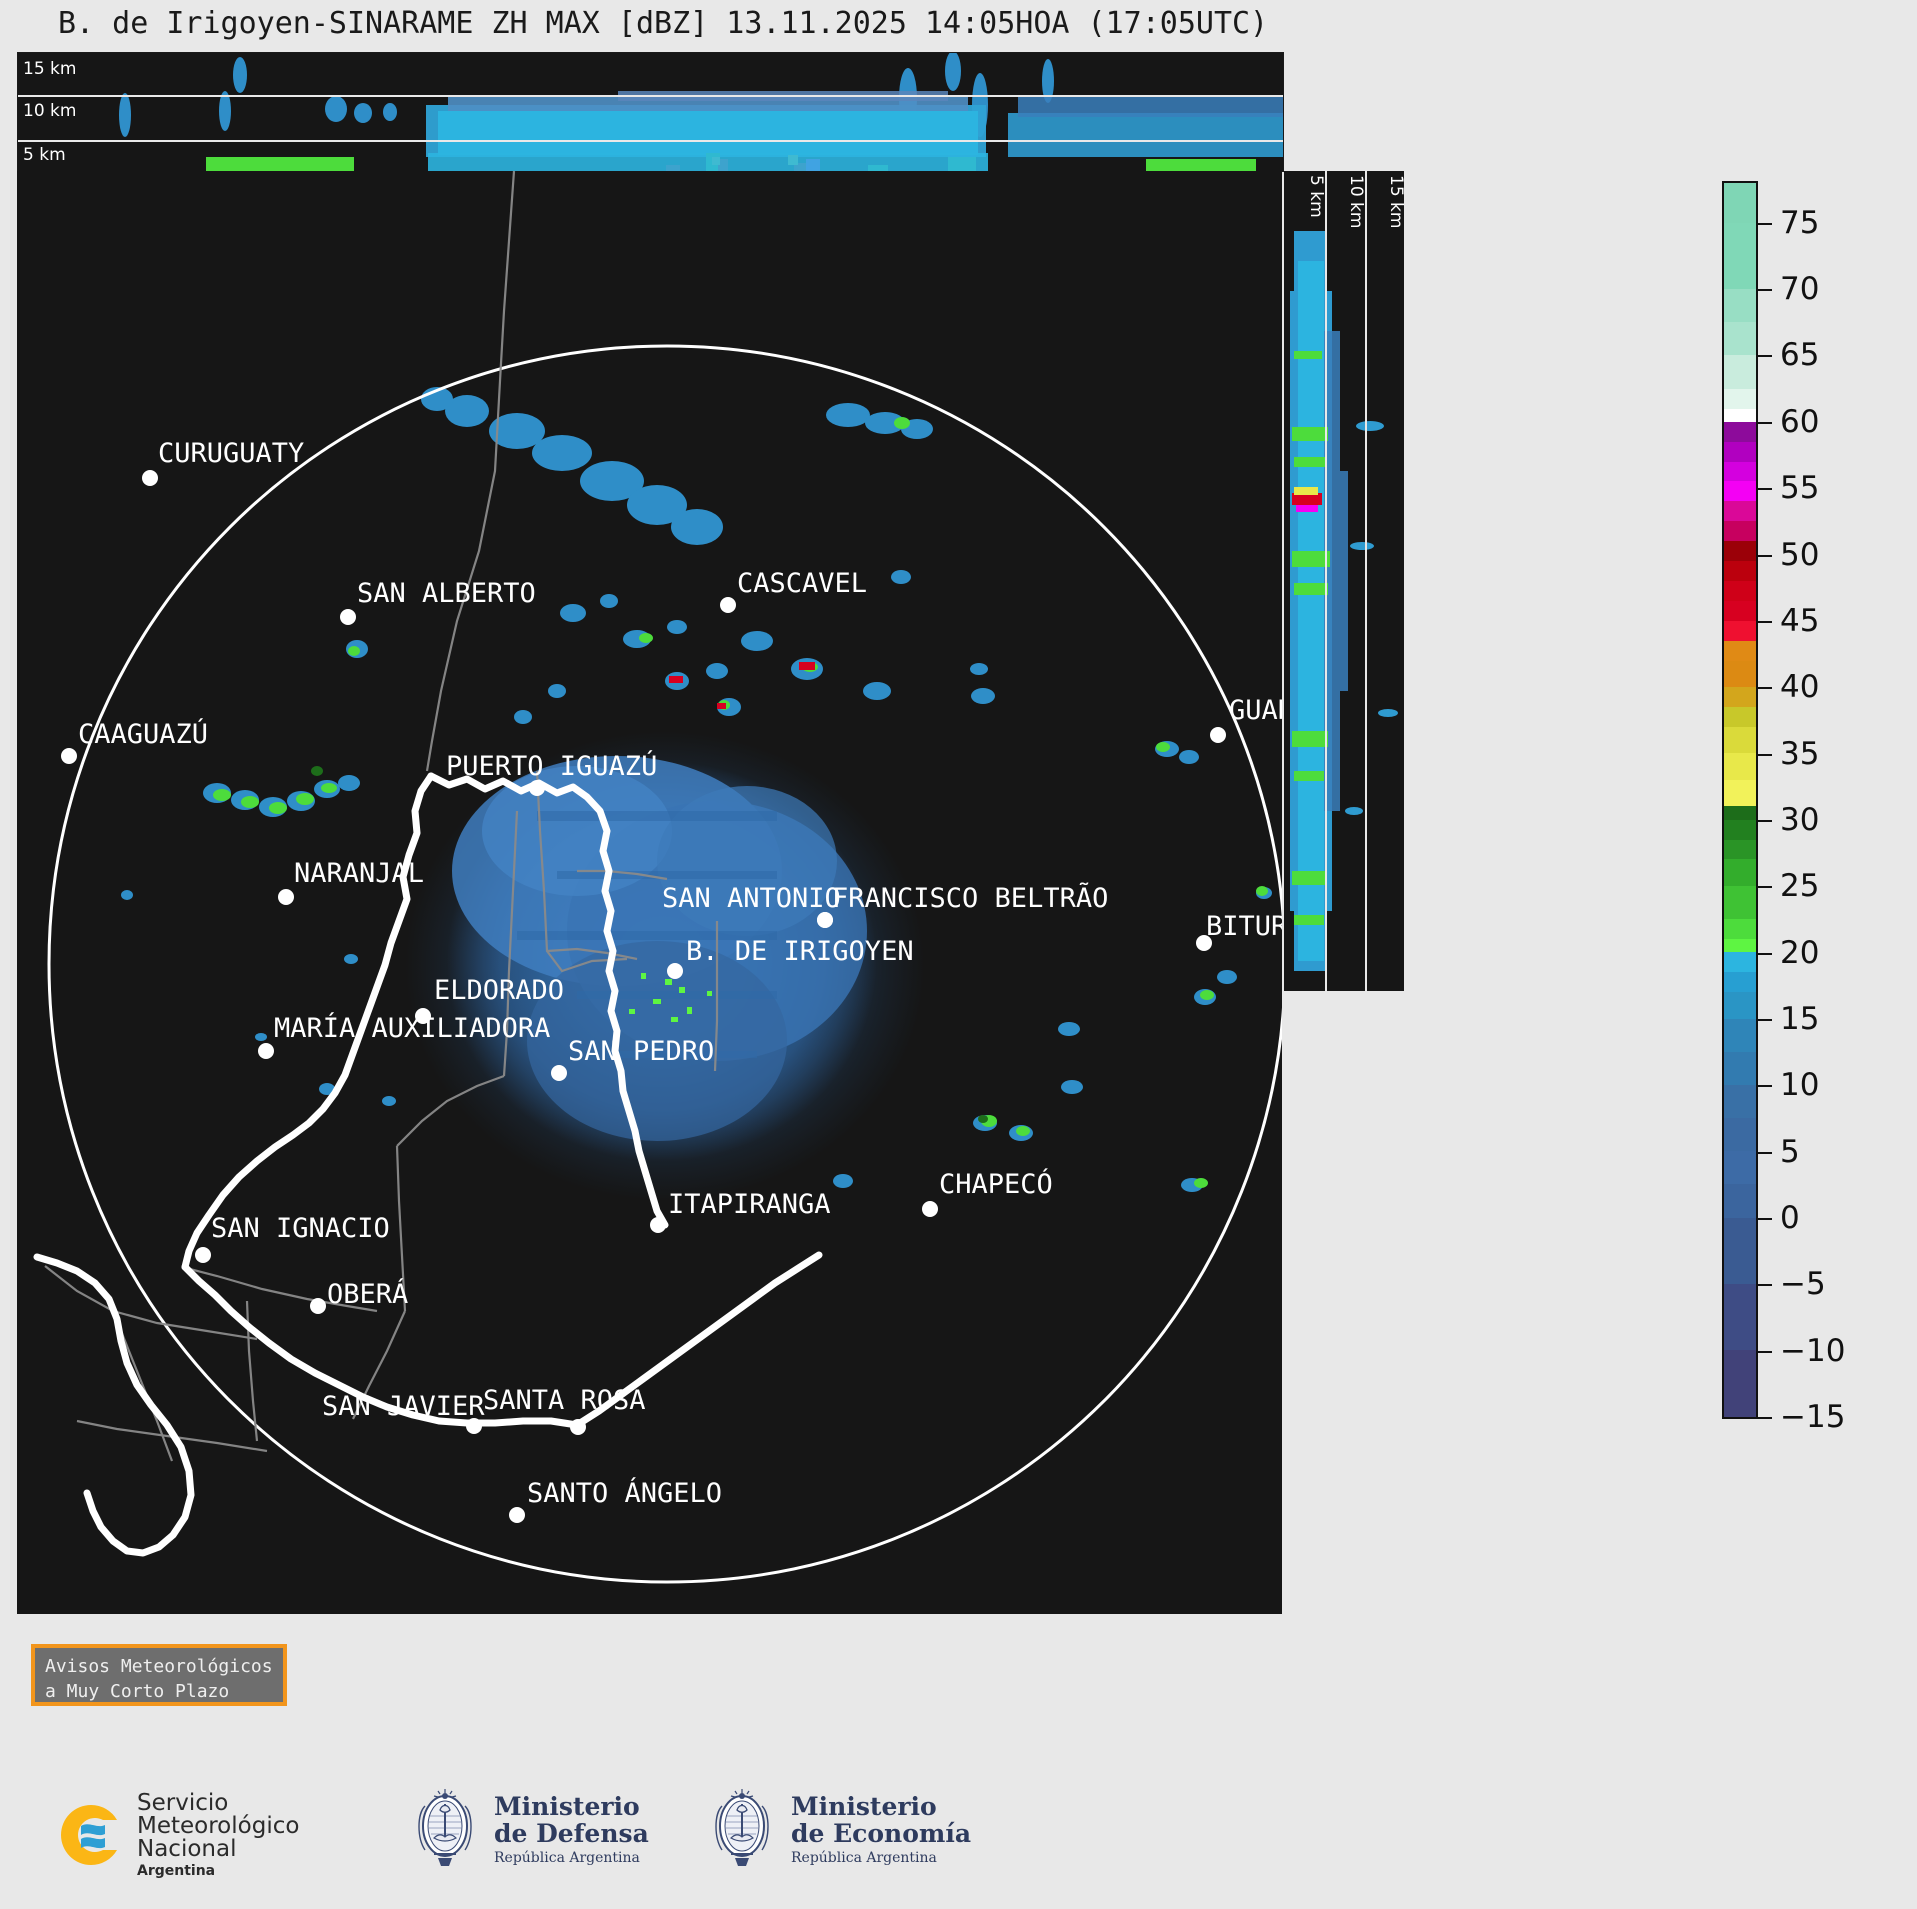 This screenshot has width=1917, height=1909. Describe the element at coordinates (187, 1849) in the screenshot. I see `smn-line-3: Nacional` at that location.